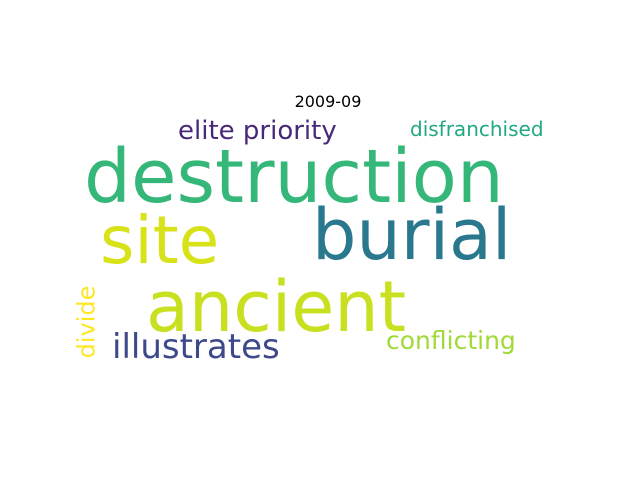 The width and height of the screenshot is (640, 480). I want to click on chart-title: 2009-09, so click(328, 101).